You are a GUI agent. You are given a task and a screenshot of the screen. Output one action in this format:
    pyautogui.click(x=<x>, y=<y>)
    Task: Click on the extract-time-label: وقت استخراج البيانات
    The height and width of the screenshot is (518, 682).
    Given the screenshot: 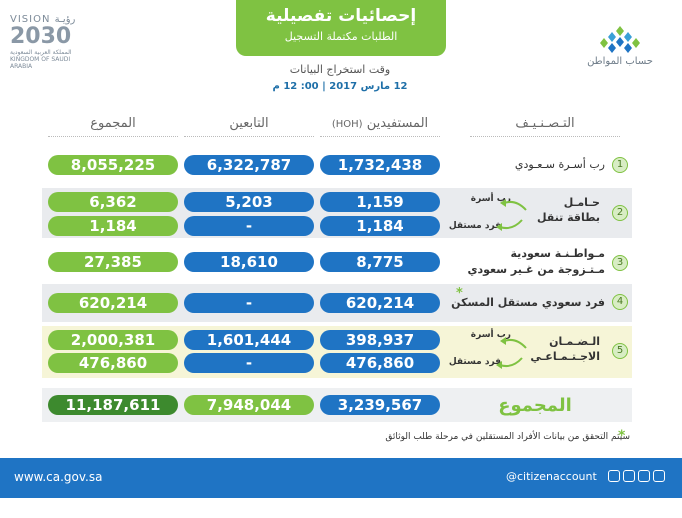 What is the action you would take?
    pyautogui.click(x=340, y=69)
    